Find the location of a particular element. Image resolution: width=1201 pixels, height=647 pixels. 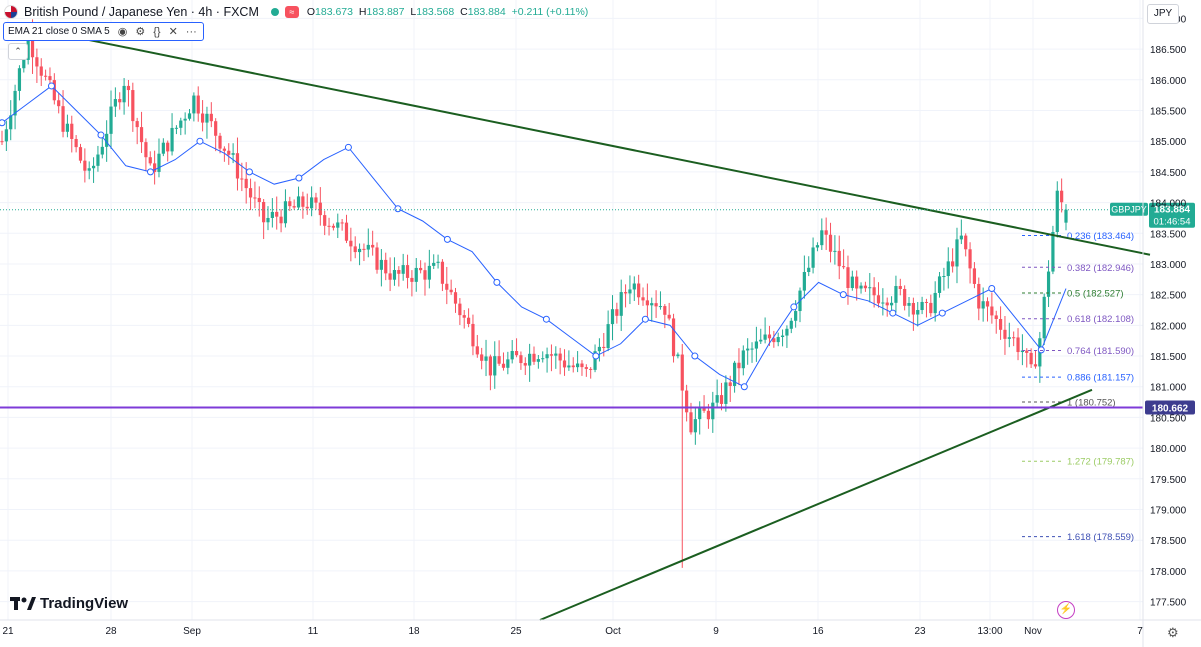

eye-icon: ◉ is located at coordinates (122, 32).